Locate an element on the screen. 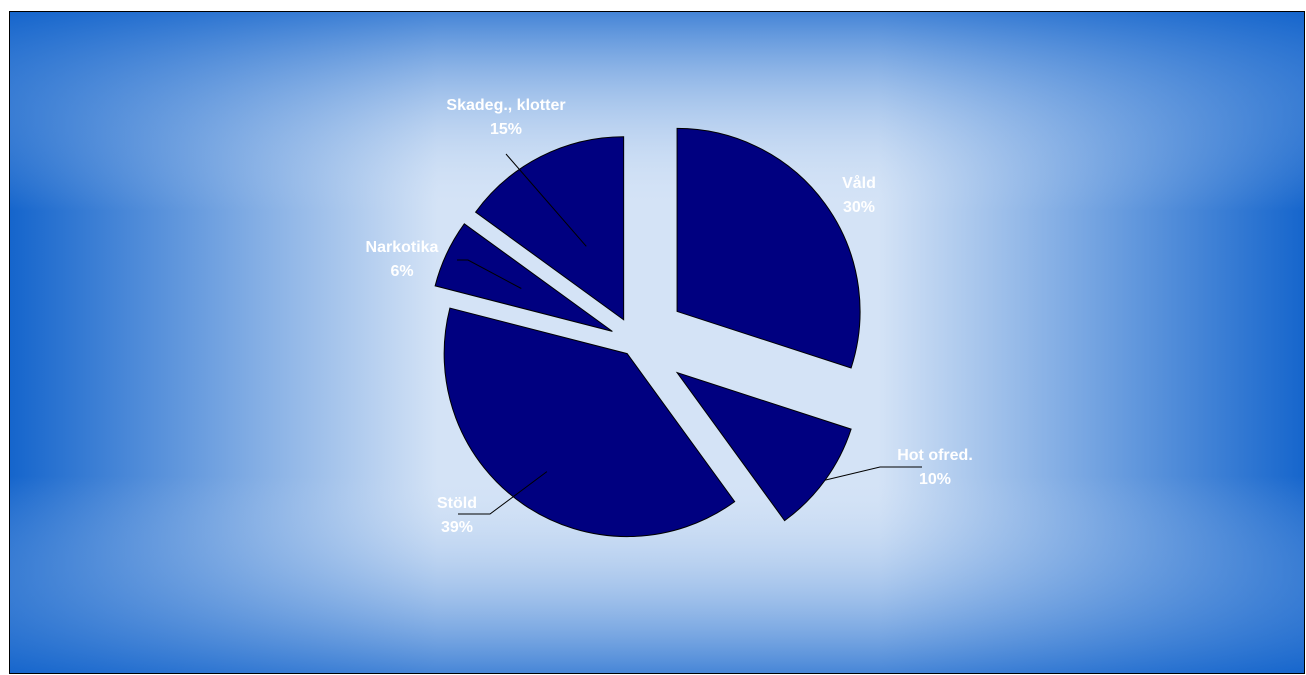 This screenshot has width=1306, height=675. slice-value-label: 39% is located at coordinates (457, 527).